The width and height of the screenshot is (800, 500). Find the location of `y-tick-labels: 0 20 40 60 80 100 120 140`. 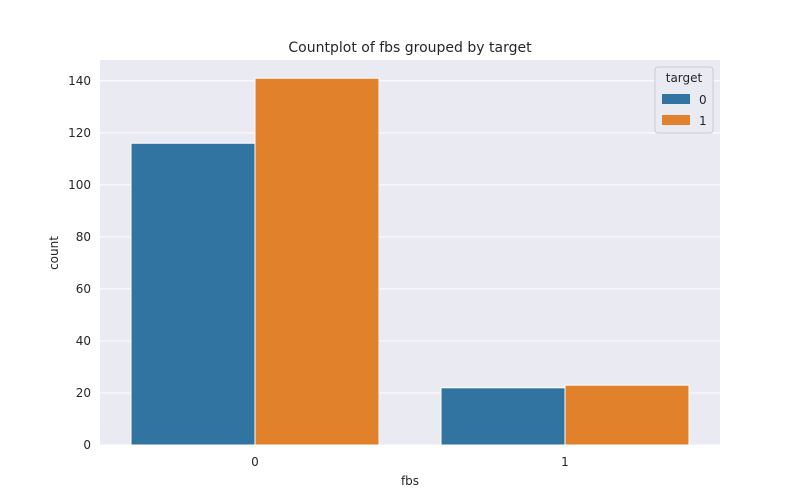

y-tick-labels: 0 20 40 60 80 100 120 140 is located at coordinates (79, 263).